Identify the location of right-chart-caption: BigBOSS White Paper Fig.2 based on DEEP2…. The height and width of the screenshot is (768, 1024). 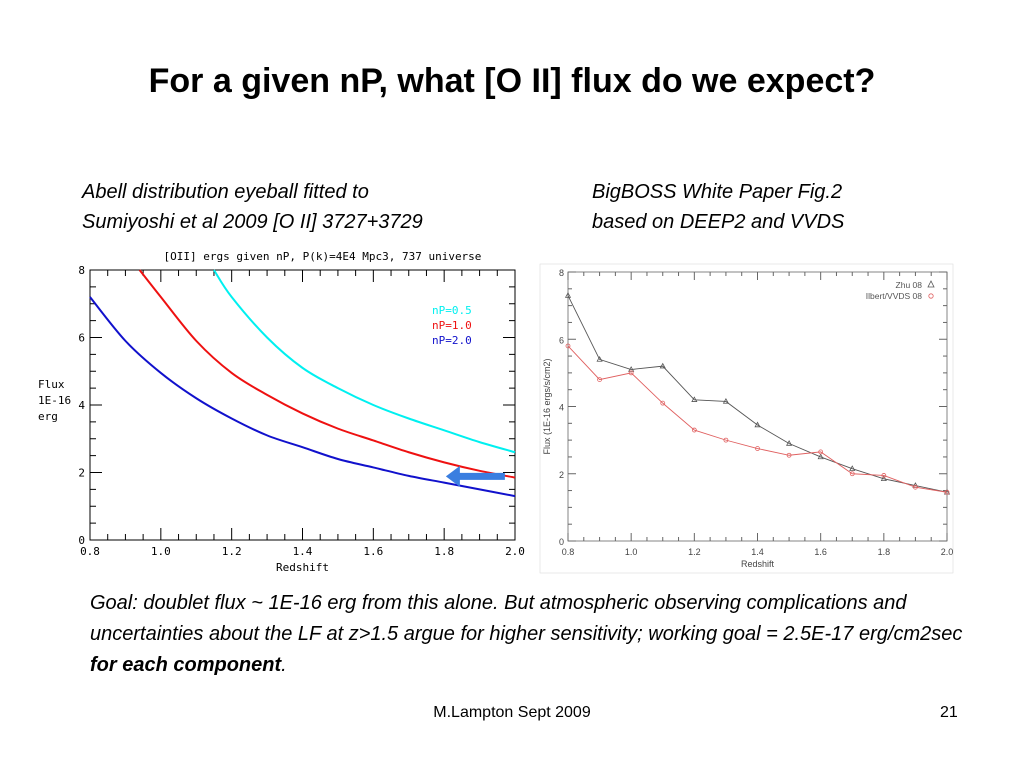
(792, 207).